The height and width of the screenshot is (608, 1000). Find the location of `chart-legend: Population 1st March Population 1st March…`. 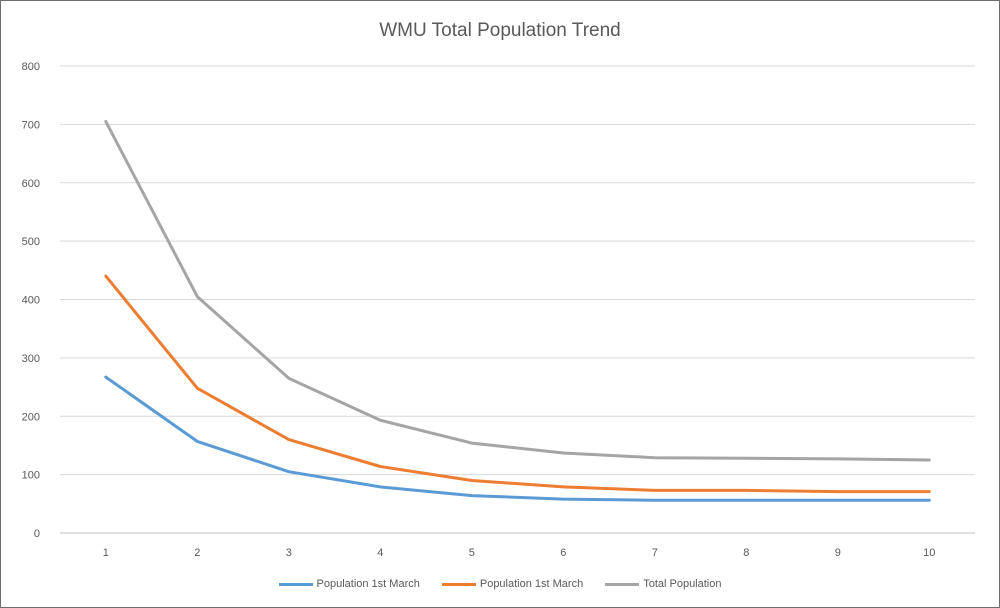

chart-legend: Population 1st March Population 1st March… is located at coordinates (500, 584).